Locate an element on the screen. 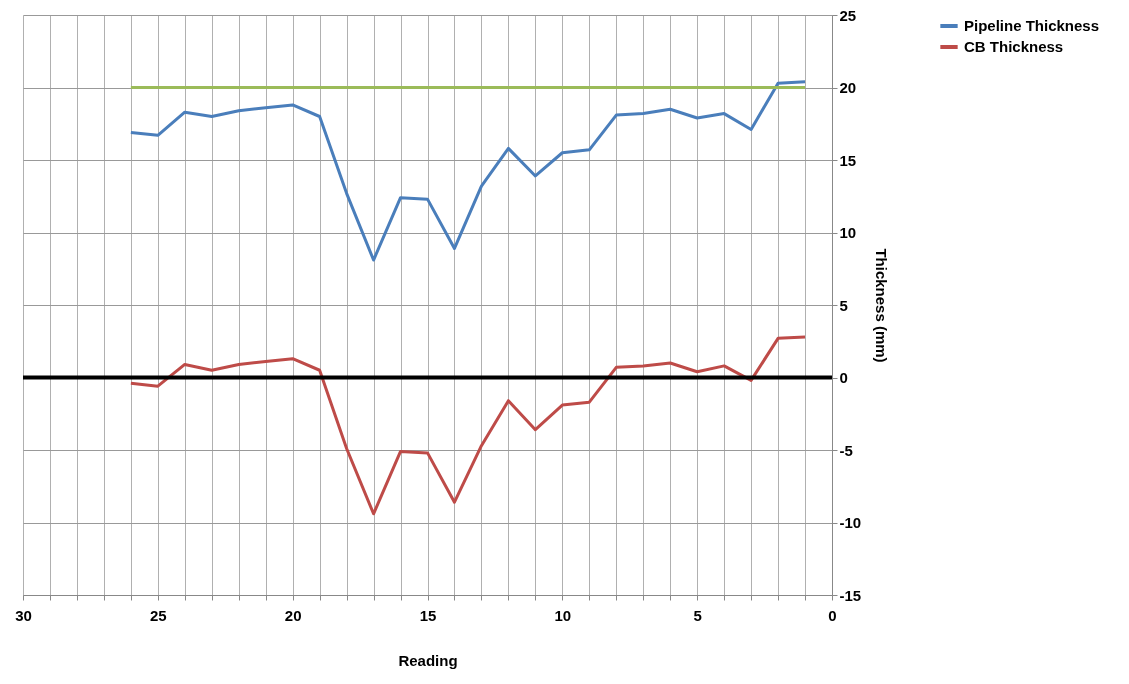  y-axis-title: Thickness (mm) is located at coordinates (882, 305).